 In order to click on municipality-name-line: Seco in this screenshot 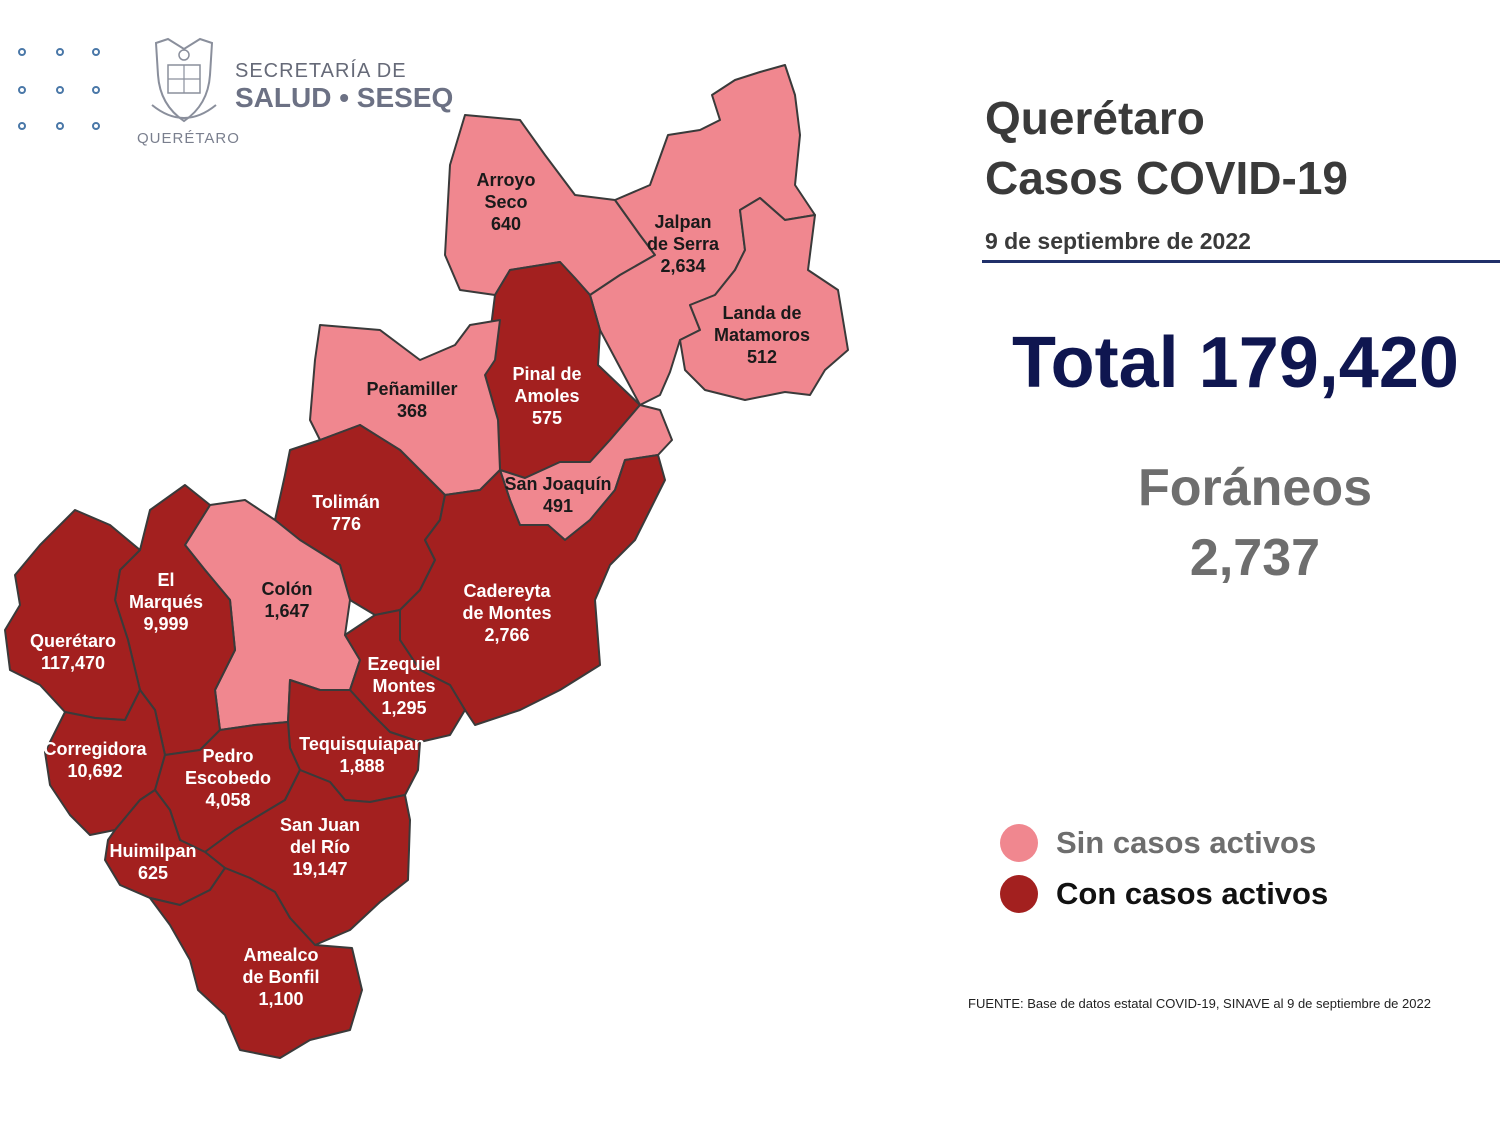, I will do `click(505, 202)`.